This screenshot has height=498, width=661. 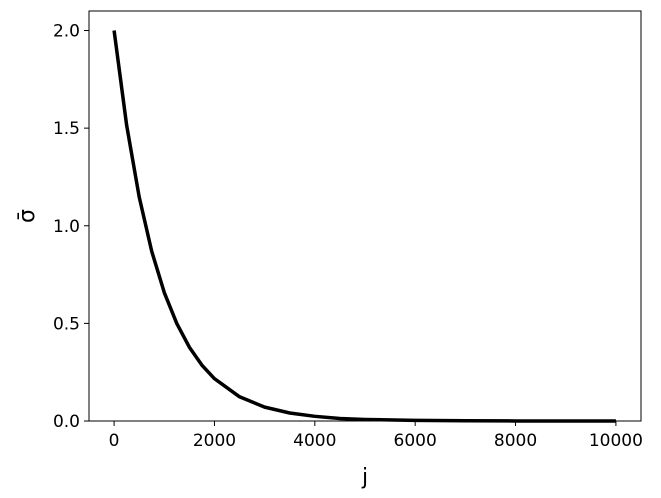 I want to click on x-tick-label: 8000, so click(x=515, y=441).